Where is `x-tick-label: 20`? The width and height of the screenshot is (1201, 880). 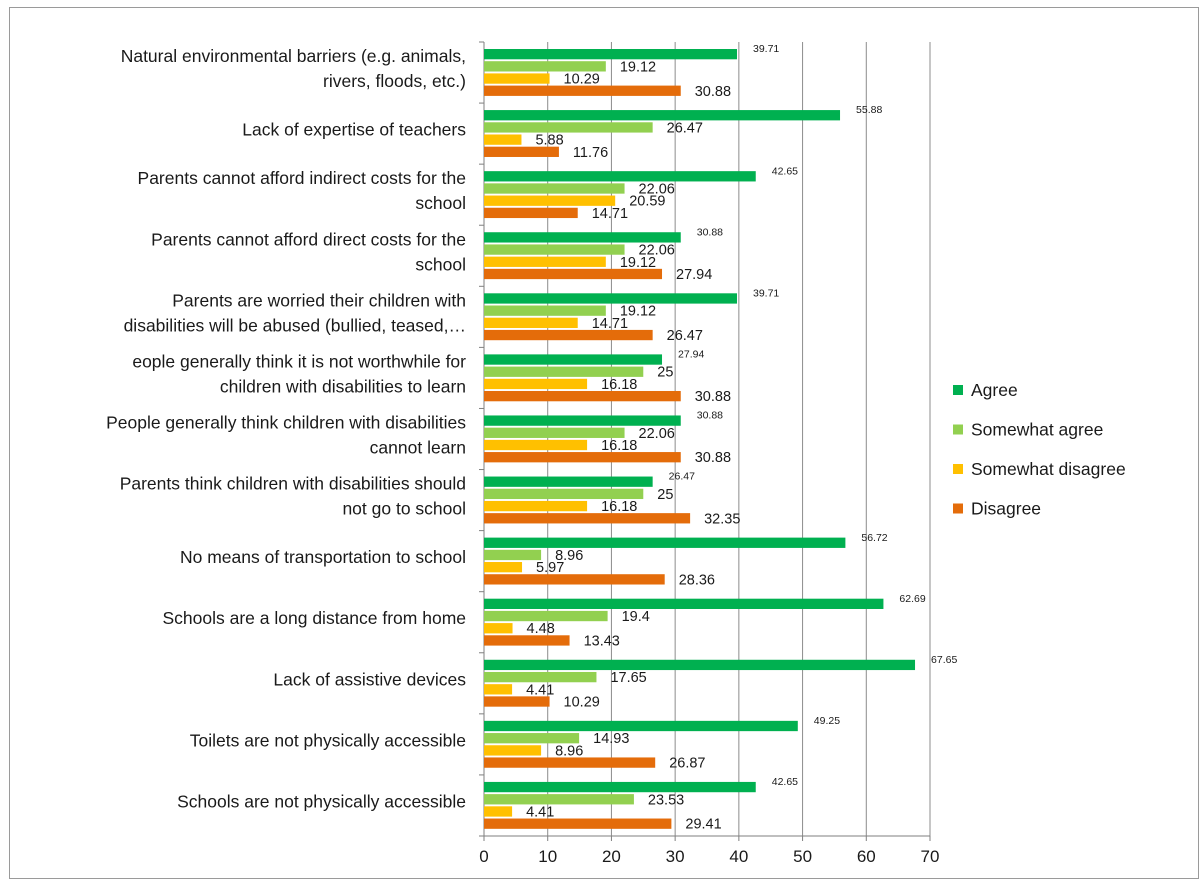
x-tick-label: 20 is located at coordinates (611, 856).